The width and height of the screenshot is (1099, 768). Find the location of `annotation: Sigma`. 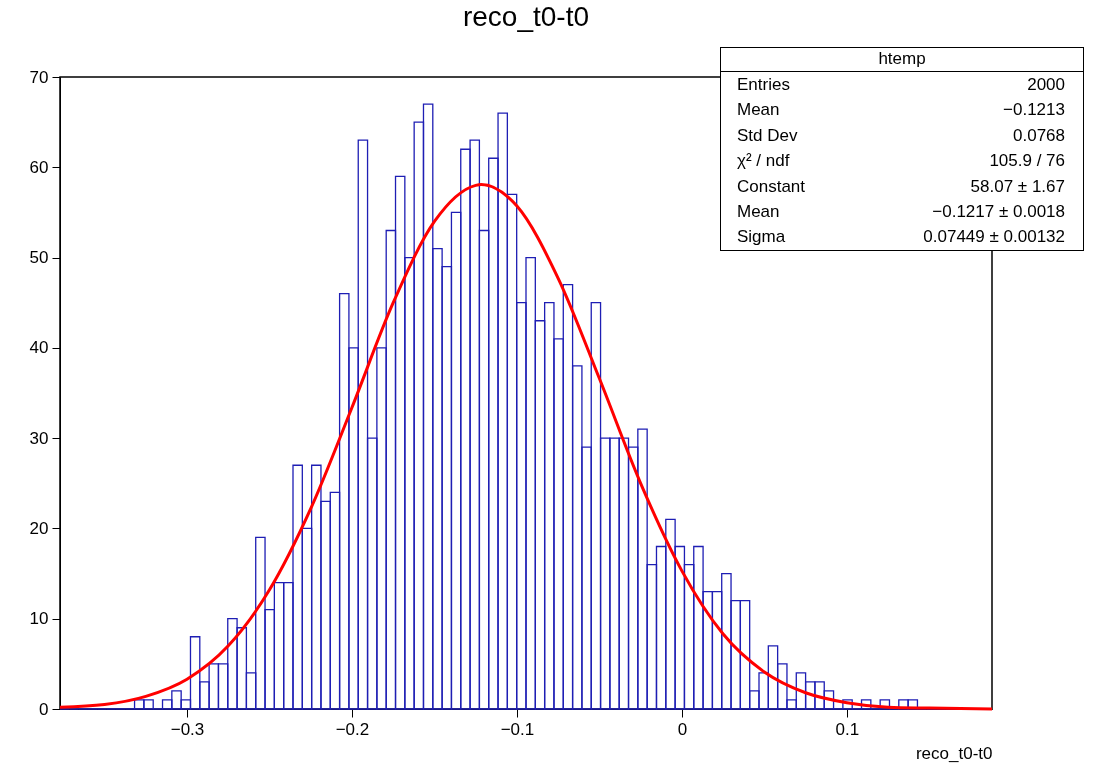

annotation: Sigma is located at coordinates (761, 237).